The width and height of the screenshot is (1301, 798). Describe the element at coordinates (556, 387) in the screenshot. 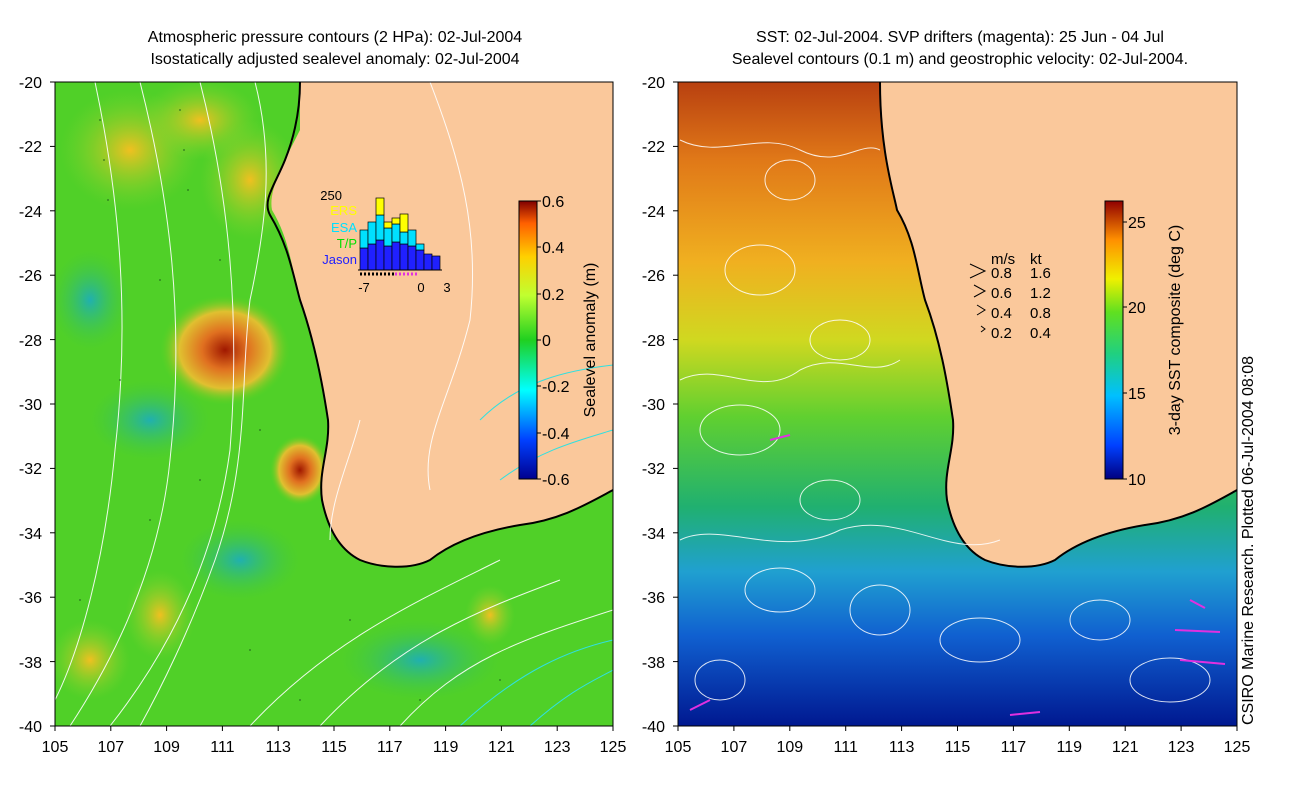

I see `sla-colorbar-tick: -0.2` at that location.